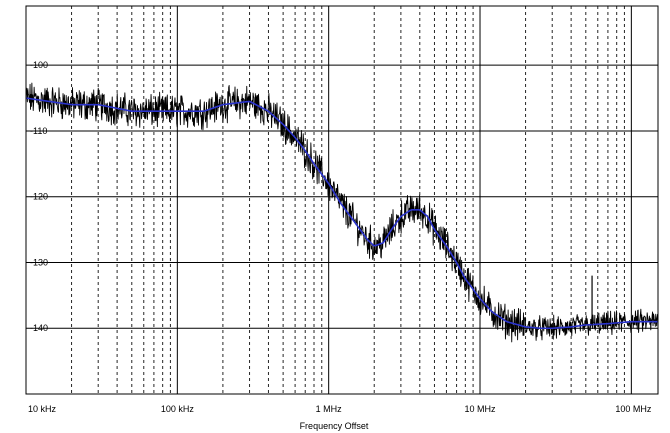 This screenshot has height=433, width=670. I want to click on y-tick-label: -110, so click(38, 131).